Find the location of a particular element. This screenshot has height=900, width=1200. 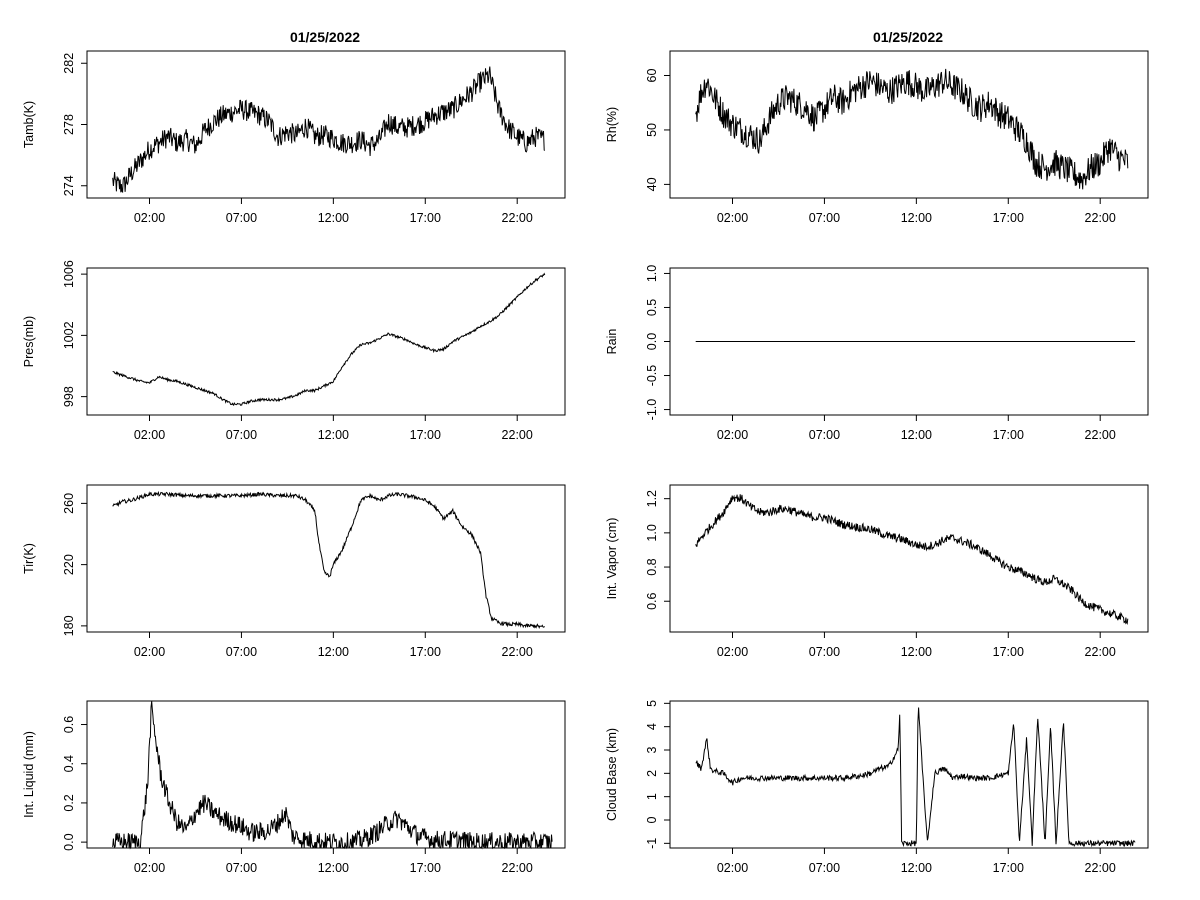

panel-2: 40 50 60 02:00 07:00 12:00 17:00 22:00 Rh(%) is located at coordinates (877, 137).